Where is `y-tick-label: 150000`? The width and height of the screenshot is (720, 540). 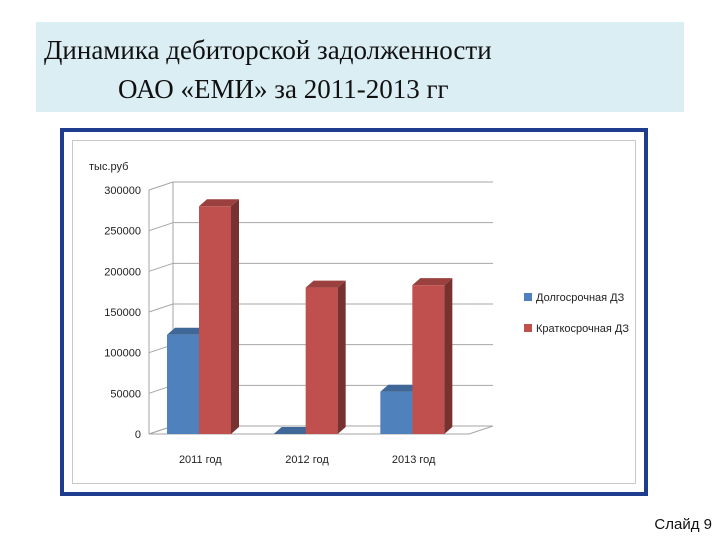
y-tick-label: 150000 is located at coordinates (122, 313).